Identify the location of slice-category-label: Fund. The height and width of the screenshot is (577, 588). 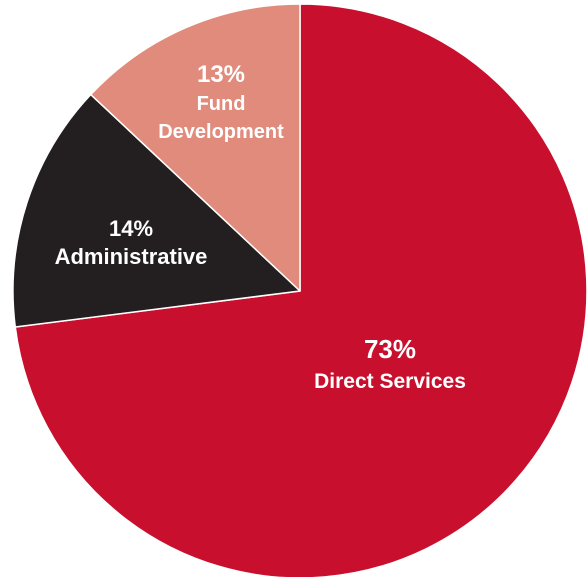
(221, 104).